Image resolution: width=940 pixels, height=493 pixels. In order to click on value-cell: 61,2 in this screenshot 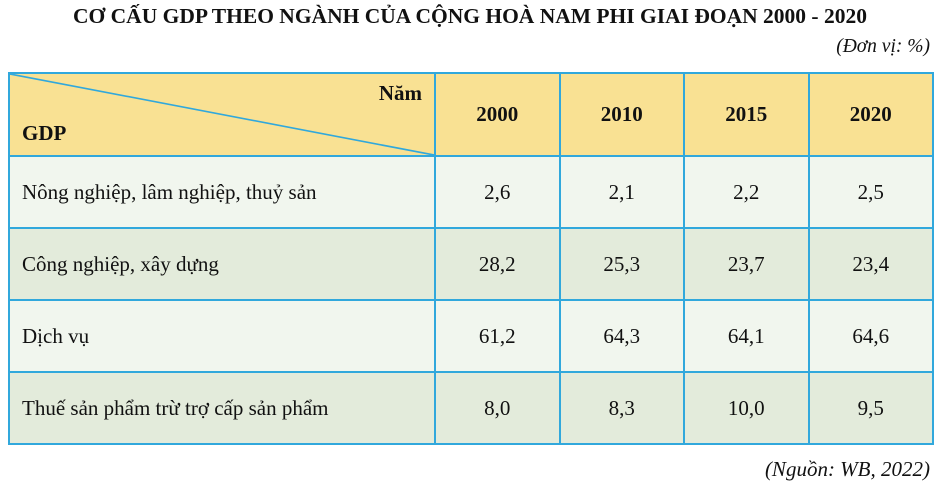, I will do `click(497, 336)`.